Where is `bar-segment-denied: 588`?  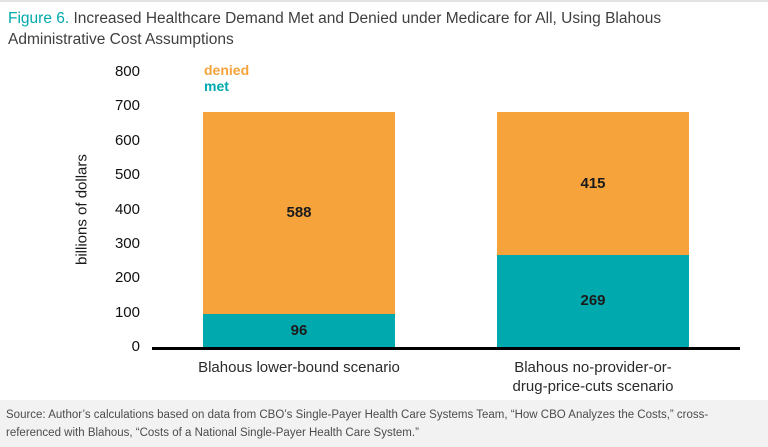 bar-segment-denied: 588 is located at coordinates (299, 212).